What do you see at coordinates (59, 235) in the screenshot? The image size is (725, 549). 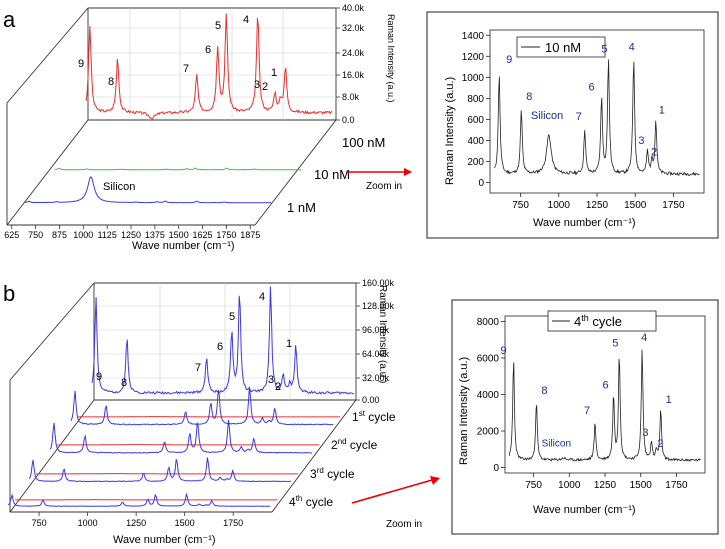 I see `waterfall-a-xtick-label: 875` at bounding box center [59, 235].